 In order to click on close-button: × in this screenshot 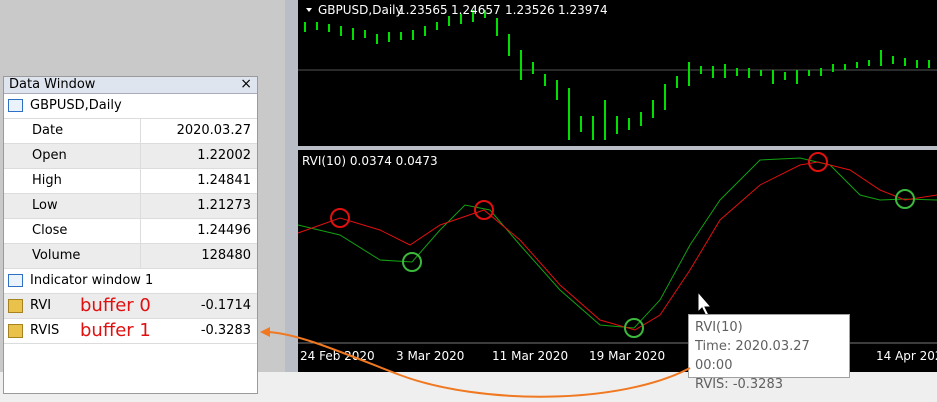, I will do `click(246, 84)`.